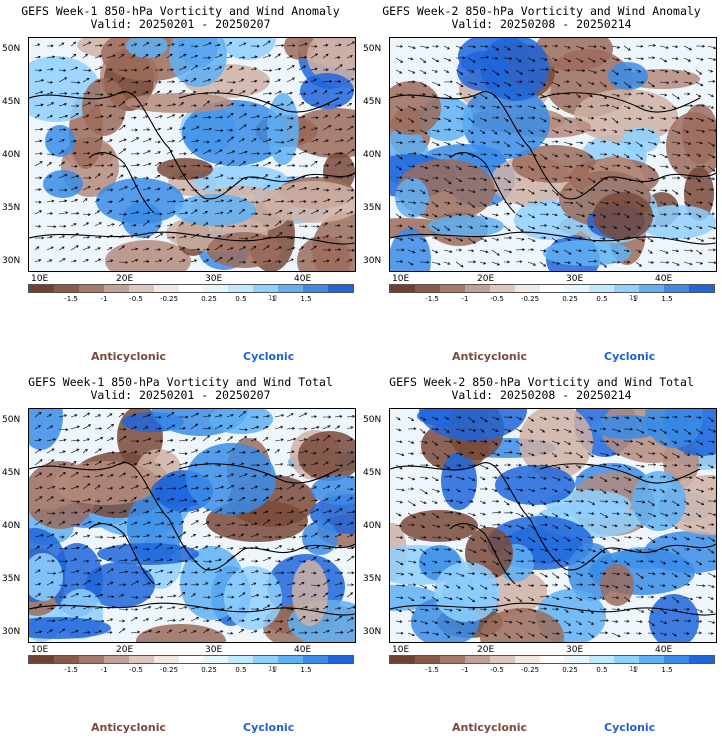 This screenshot has width=722, height=742. I want to click on colorbar-tick: -0.5, so click(136, 299).